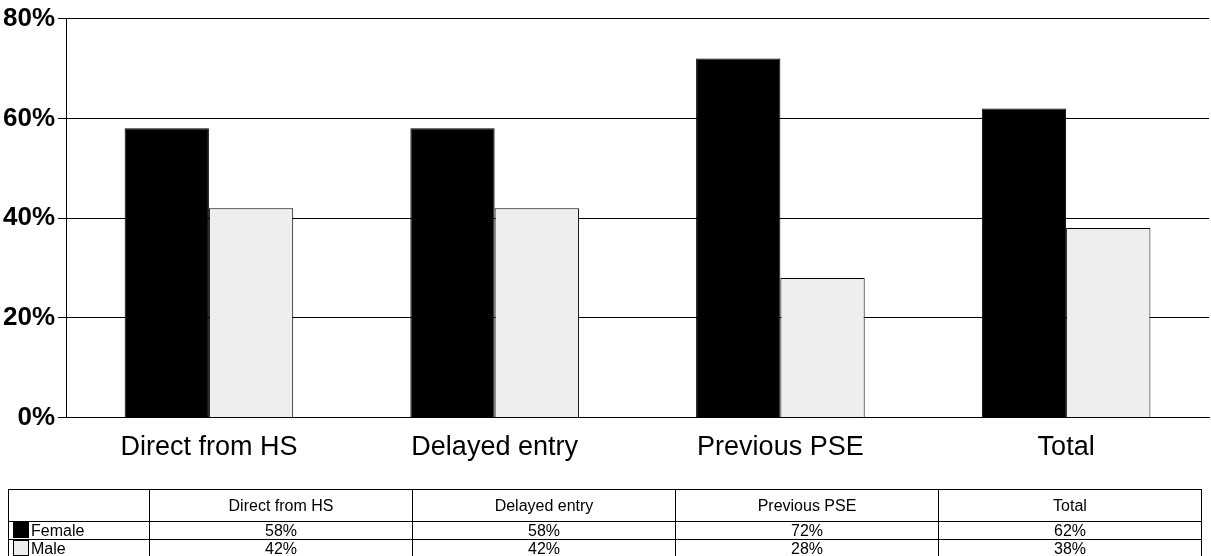 This screenshot has height=556, width=1211. I want to click on legend-label: Female, so click(79, 530).